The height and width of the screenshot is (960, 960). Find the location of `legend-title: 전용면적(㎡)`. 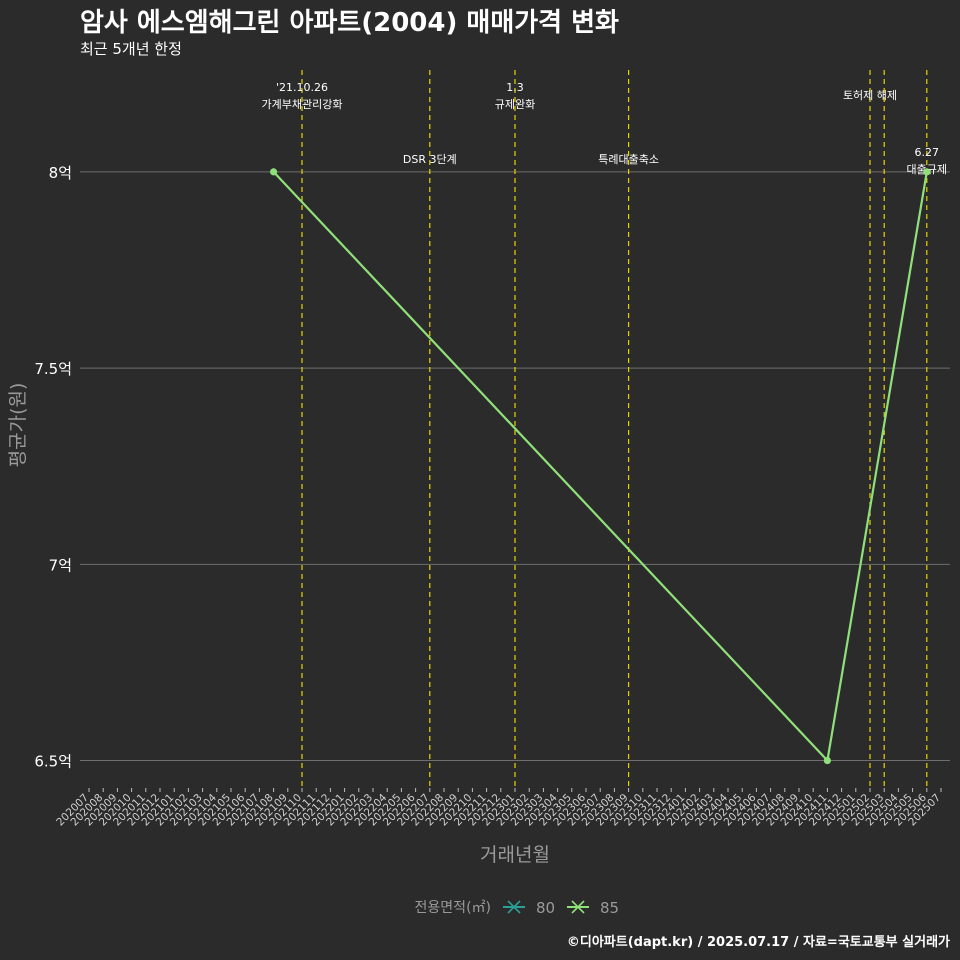

legend-title: 전용면적(㎡) is located at coordinates (453, 908).